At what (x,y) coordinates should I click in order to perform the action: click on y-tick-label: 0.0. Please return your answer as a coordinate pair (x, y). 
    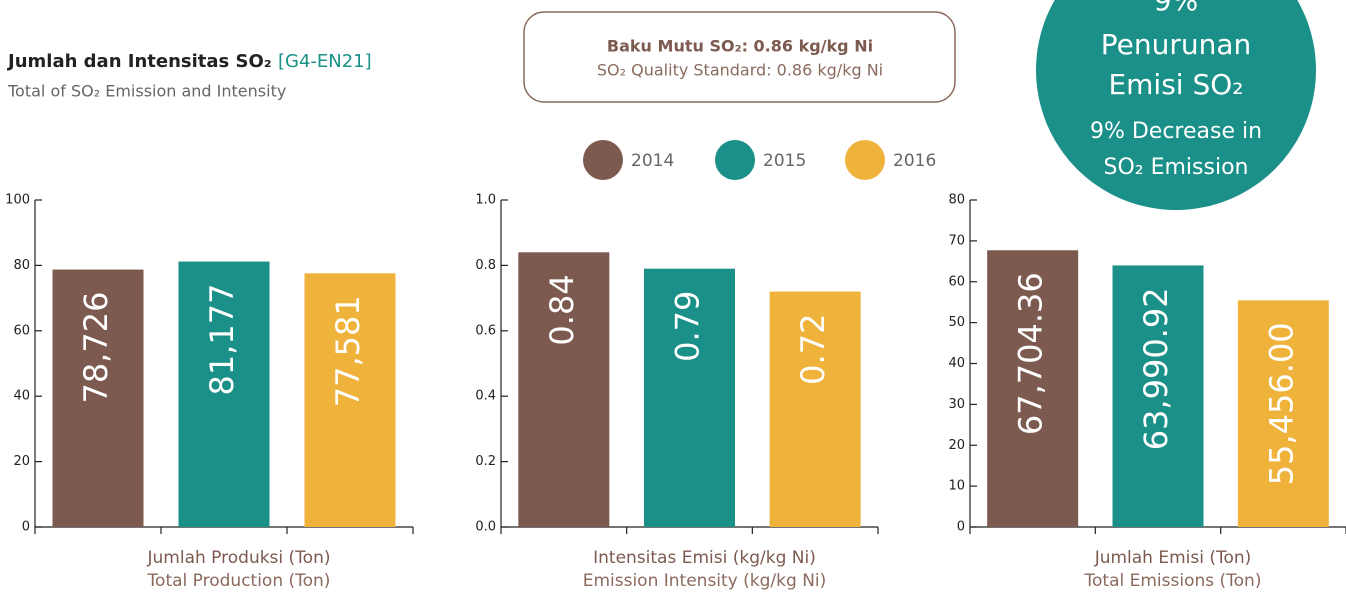
    Looking at the image, I should click on (485, 527).